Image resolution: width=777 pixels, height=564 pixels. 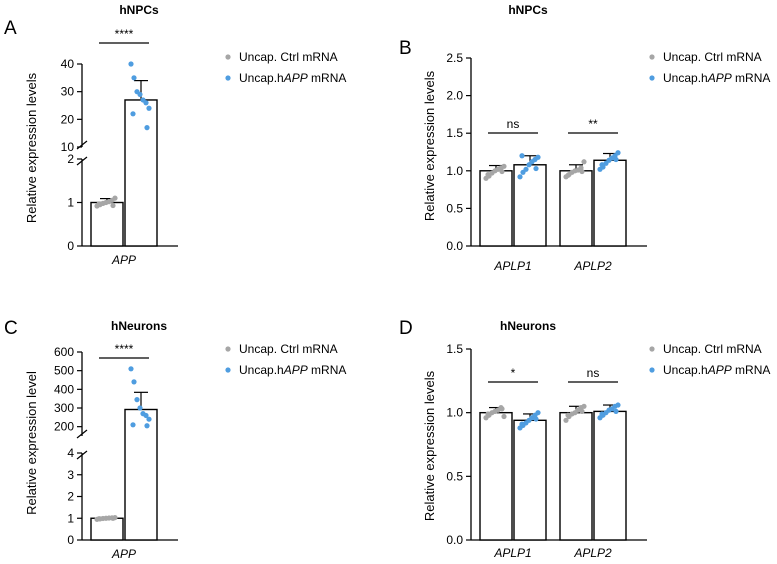 I want to click on y-tick-label: 3, so click(x=70, y=475).